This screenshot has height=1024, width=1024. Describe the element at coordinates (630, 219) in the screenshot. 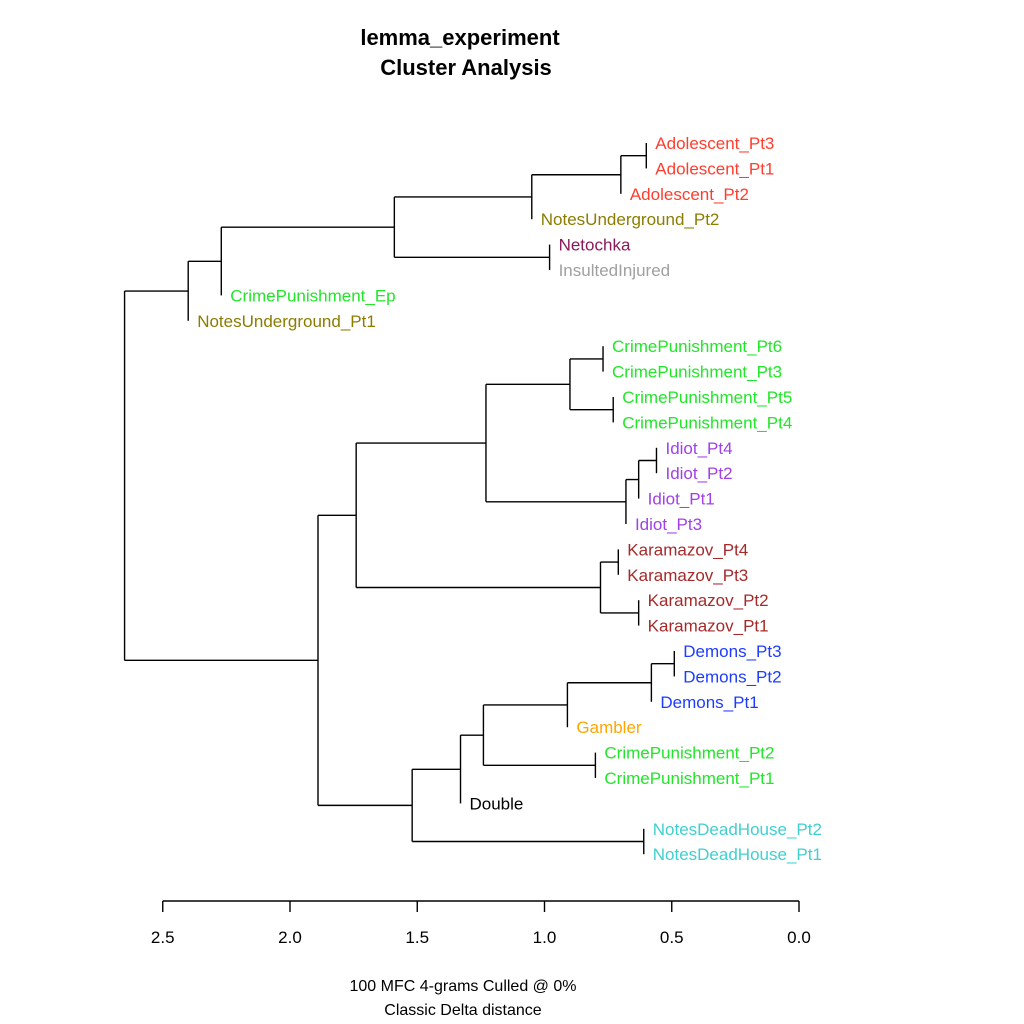

I see `leaf-label: NotesUnderground_Pt2` at that location.